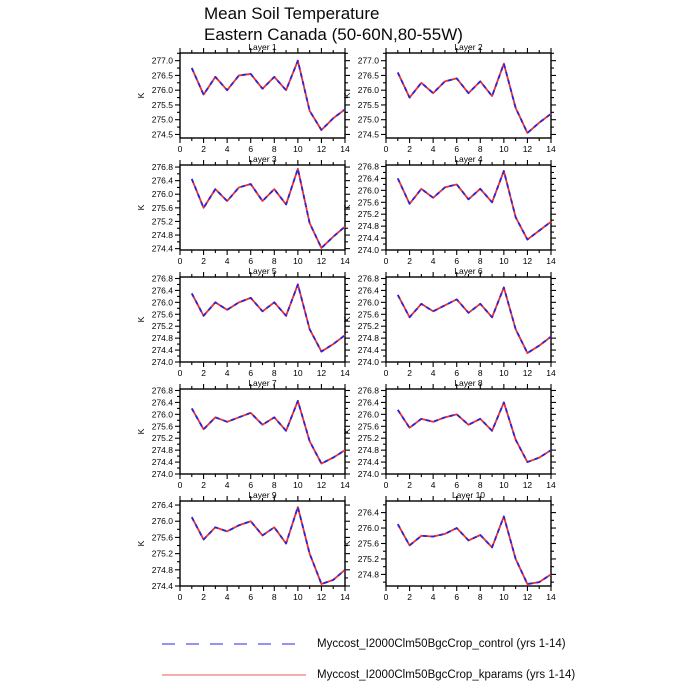 The height and width of the screenshot is (700, 700). I want to click on kparams-legend-line, so click(234, 675).